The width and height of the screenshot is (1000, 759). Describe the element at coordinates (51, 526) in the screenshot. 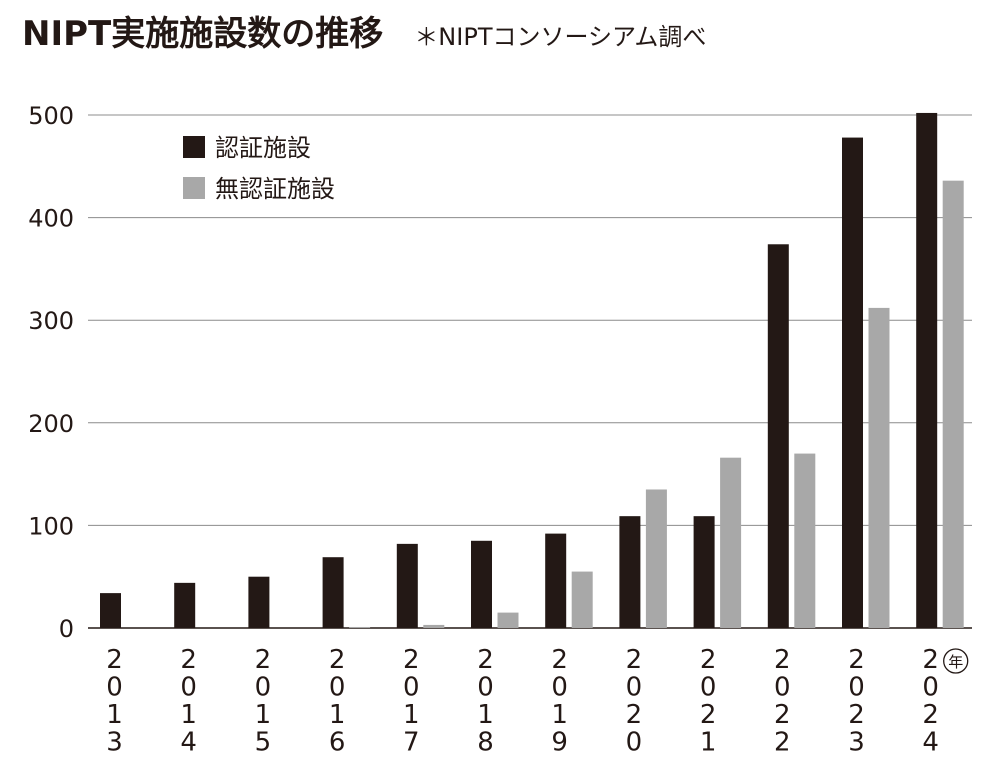

I see `y-tick-label: 100` at that location.